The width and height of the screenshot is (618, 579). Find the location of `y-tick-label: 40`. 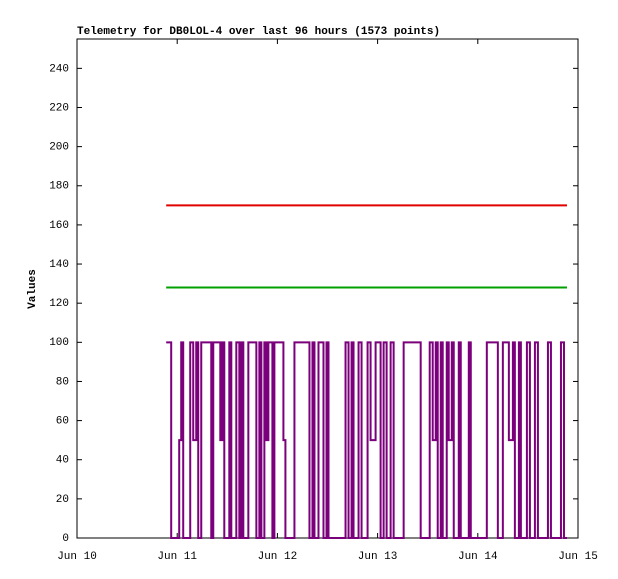

y-tick-label: 40 is located at coordinates (62, 461).